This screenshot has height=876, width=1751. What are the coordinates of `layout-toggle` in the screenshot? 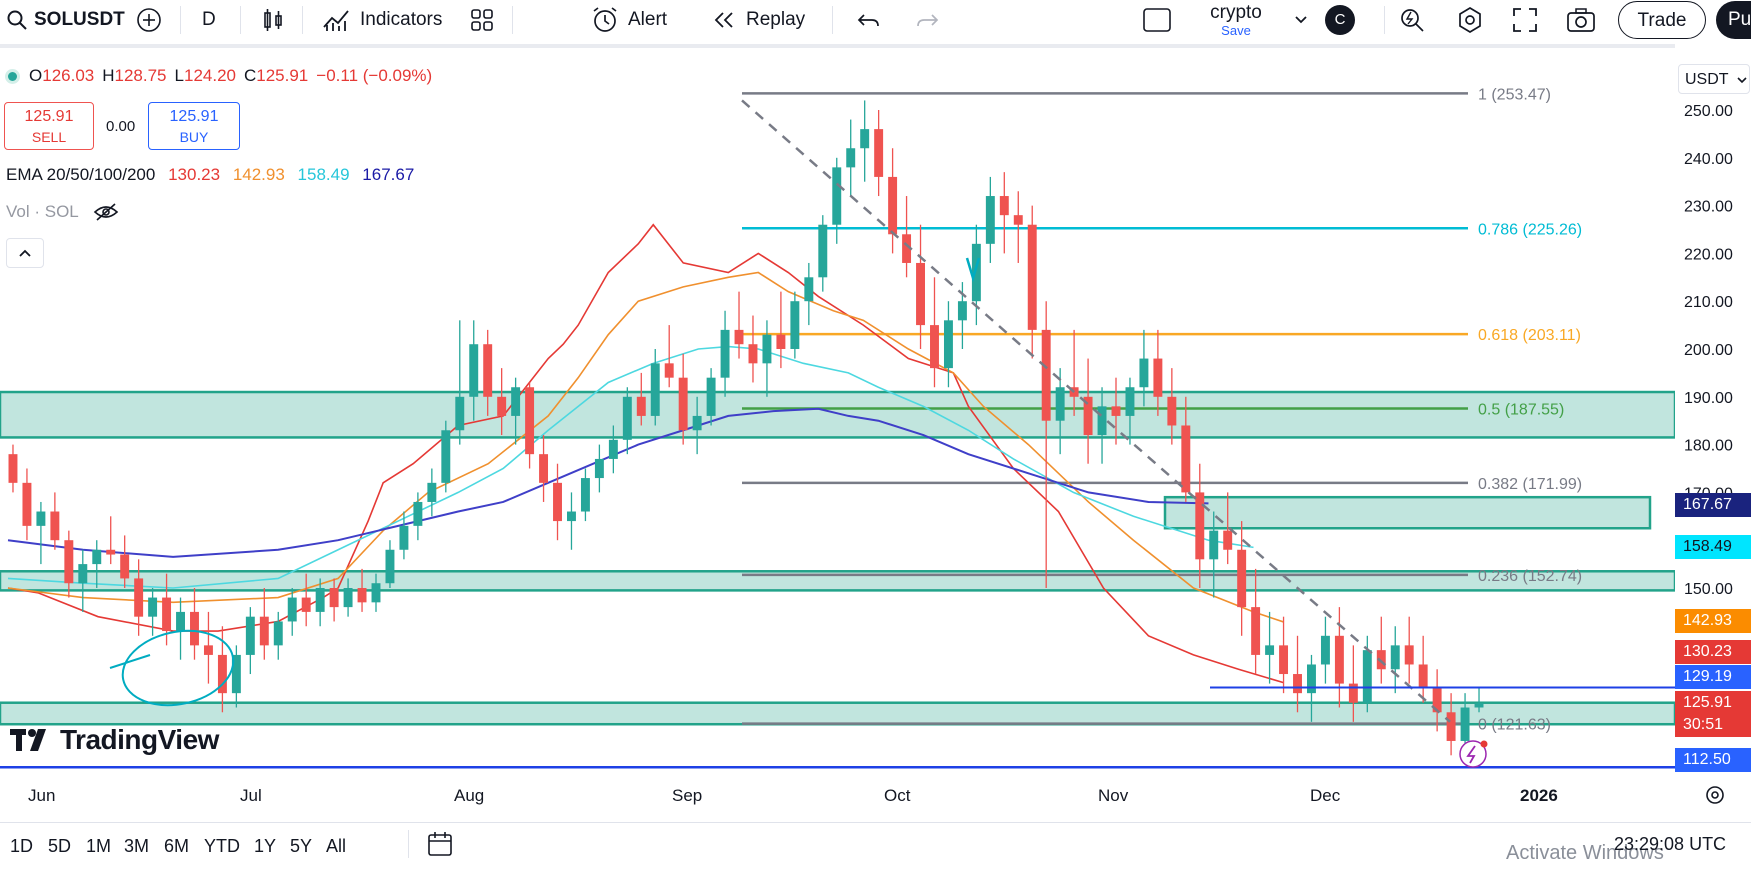 It's located at (1157, 20).